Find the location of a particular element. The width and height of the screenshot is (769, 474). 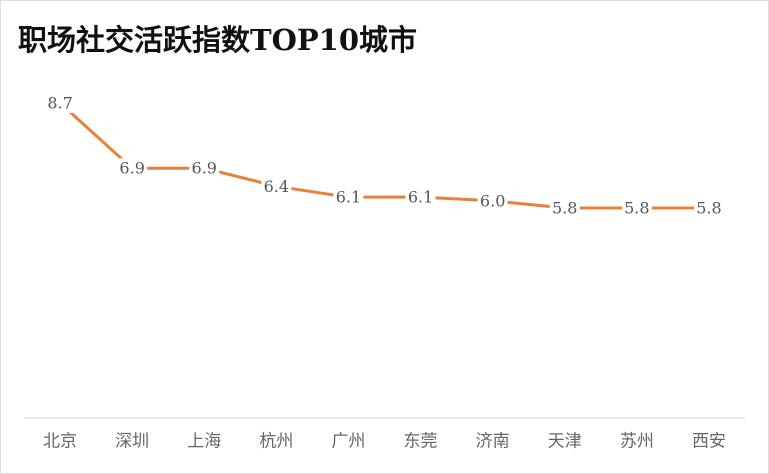

value-label: 6.0 is located at coordinates (492, 200).